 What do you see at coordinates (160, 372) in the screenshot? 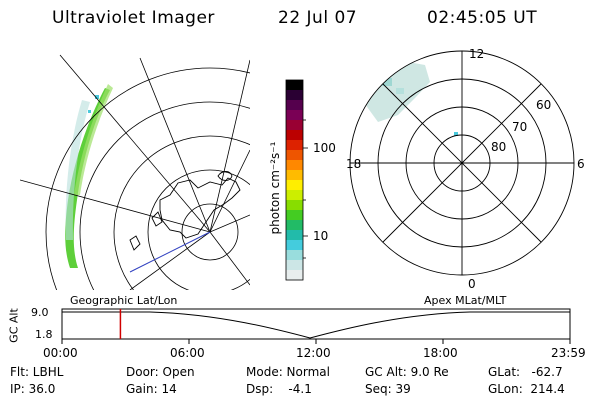
I see `info-door: Door: Open` at bounding box center [160, 372].